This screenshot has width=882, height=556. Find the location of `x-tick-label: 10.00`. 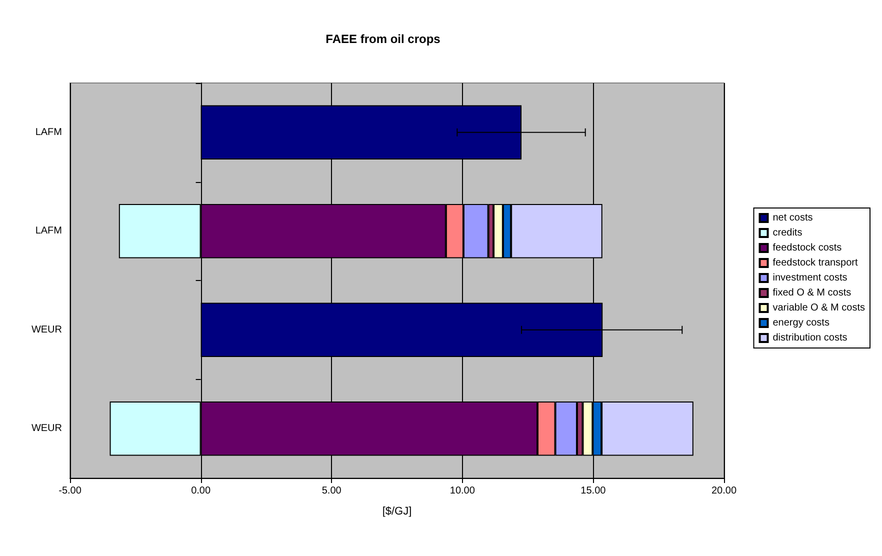

x-tick-label: 10.00 is located at coordinates (463, 491).